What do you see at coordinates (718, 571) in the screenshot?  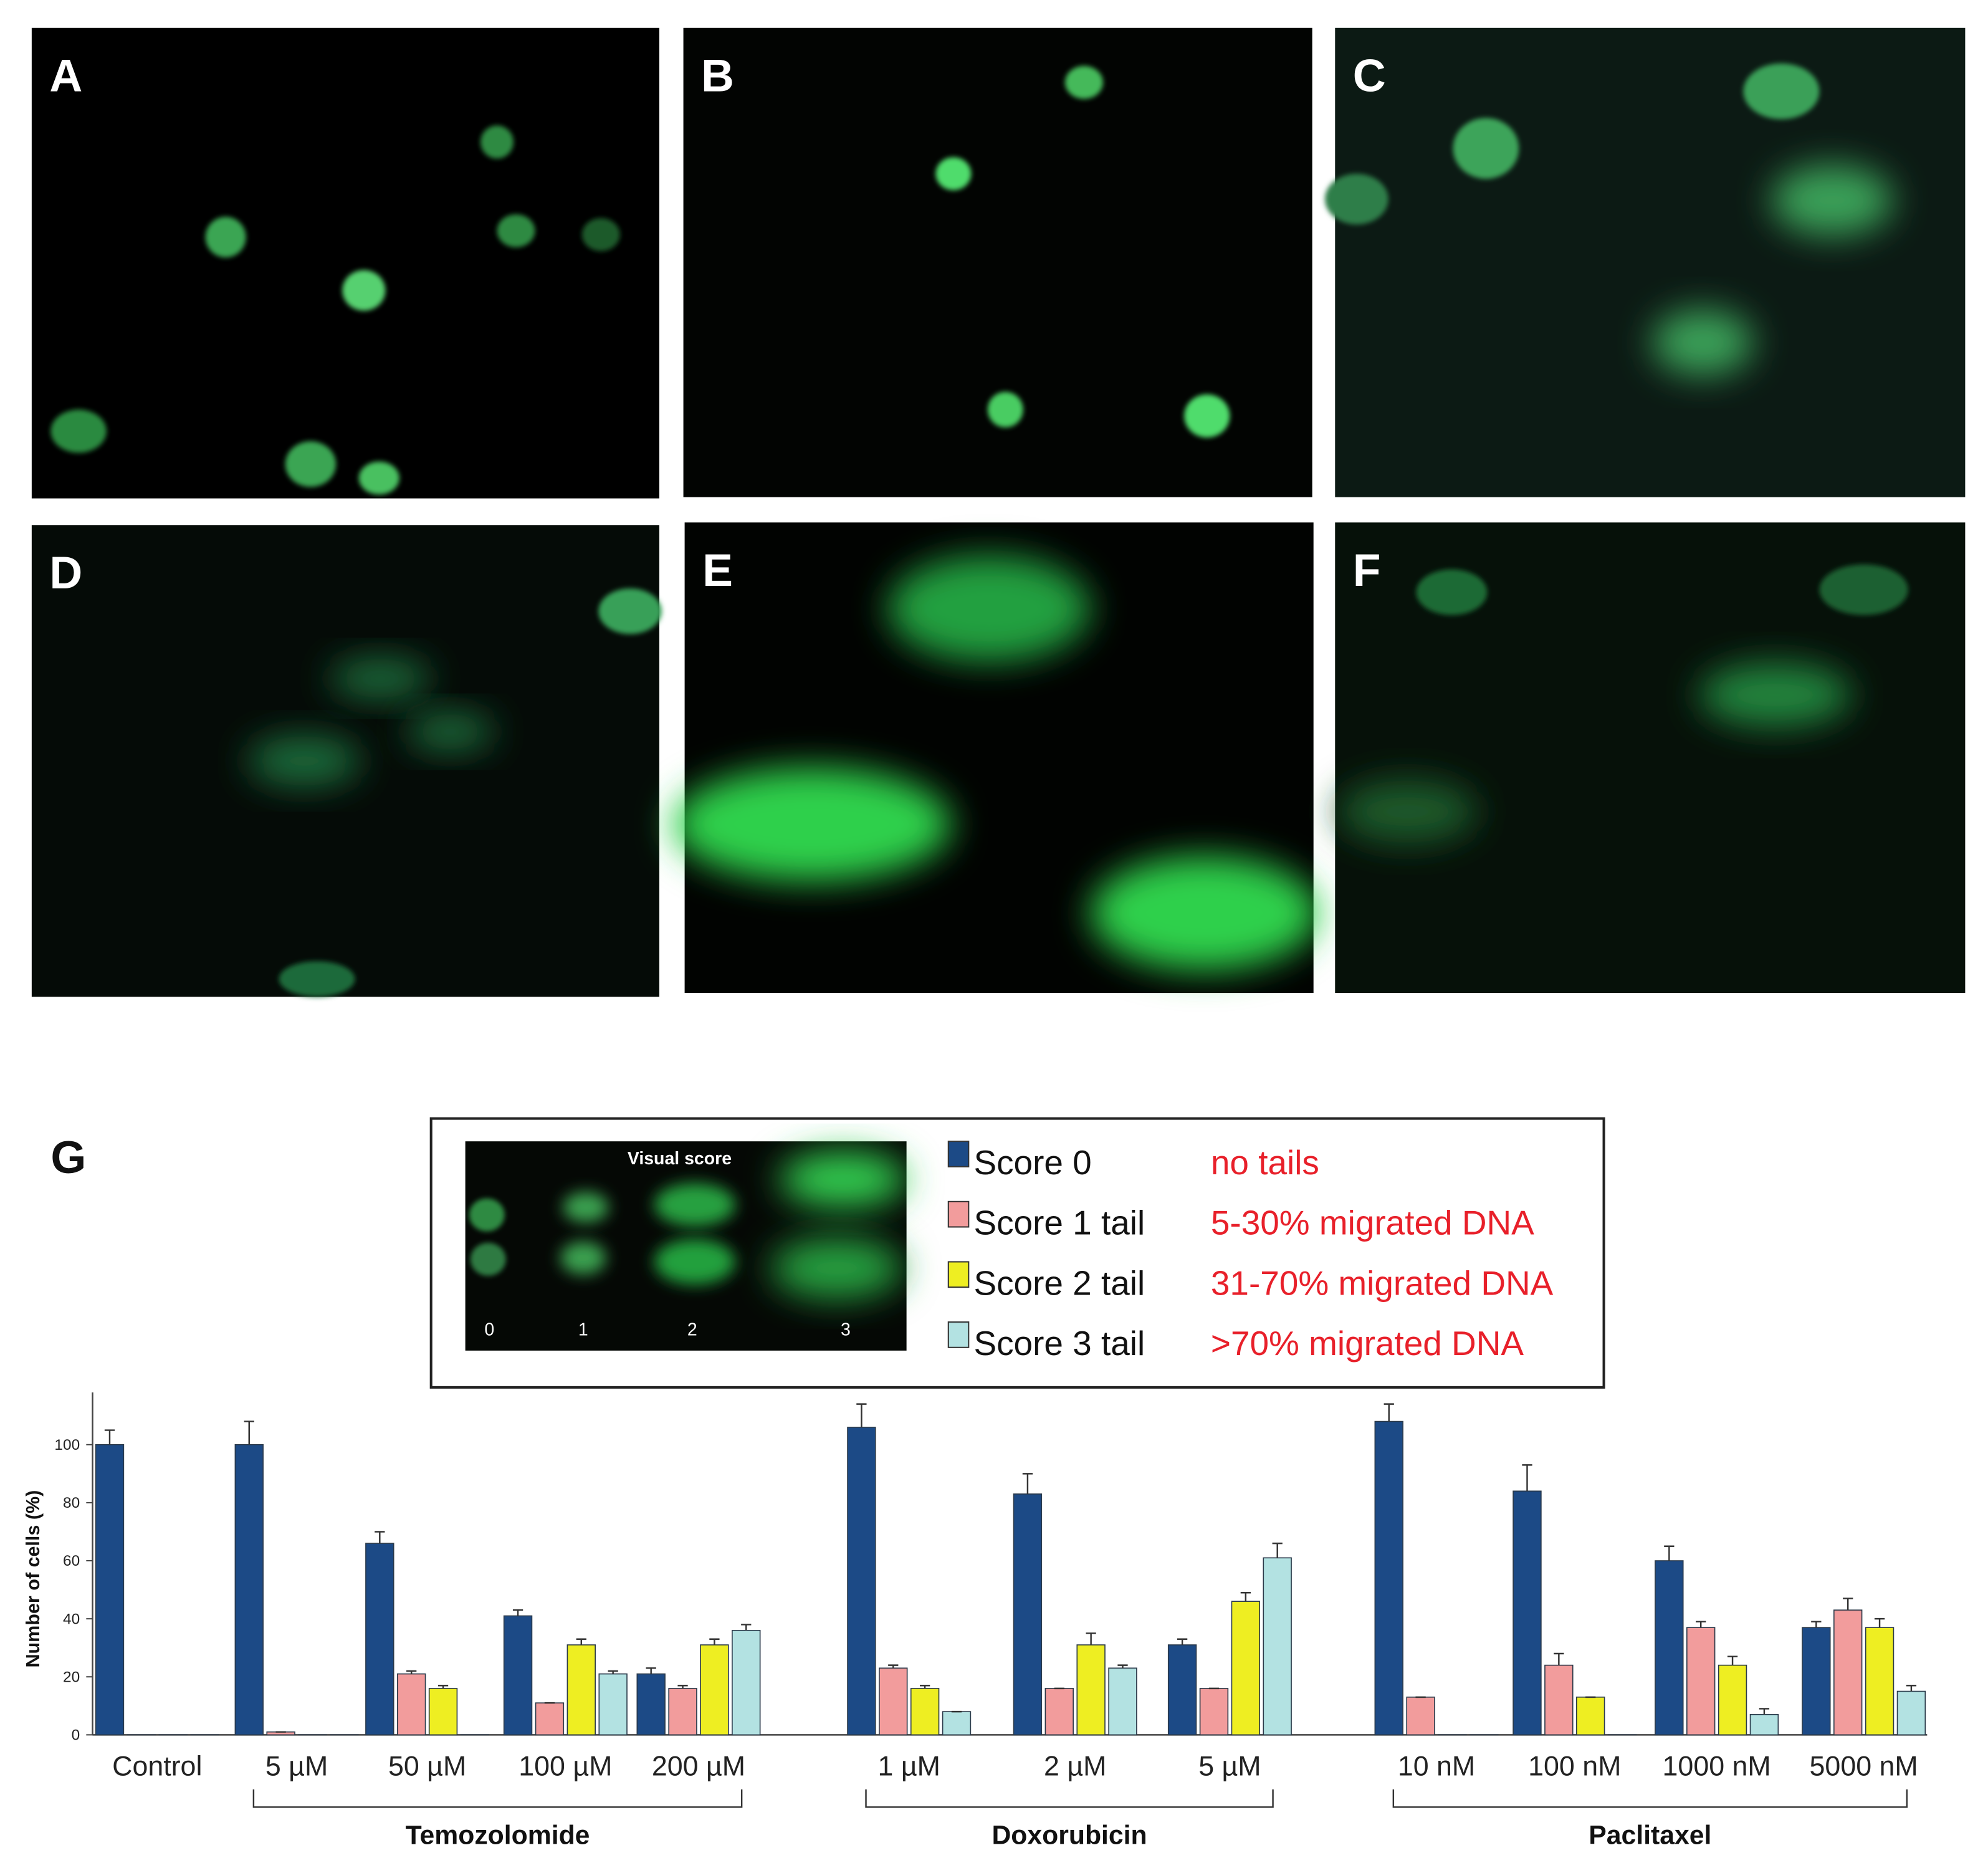 I see `panel-letter: E` at bounding box center [718, 571].